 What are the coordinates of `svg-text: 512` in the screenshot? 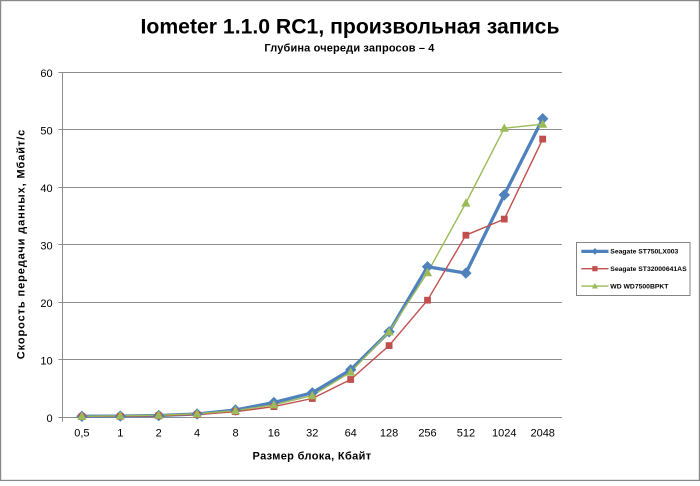 It's located at (466, 434).